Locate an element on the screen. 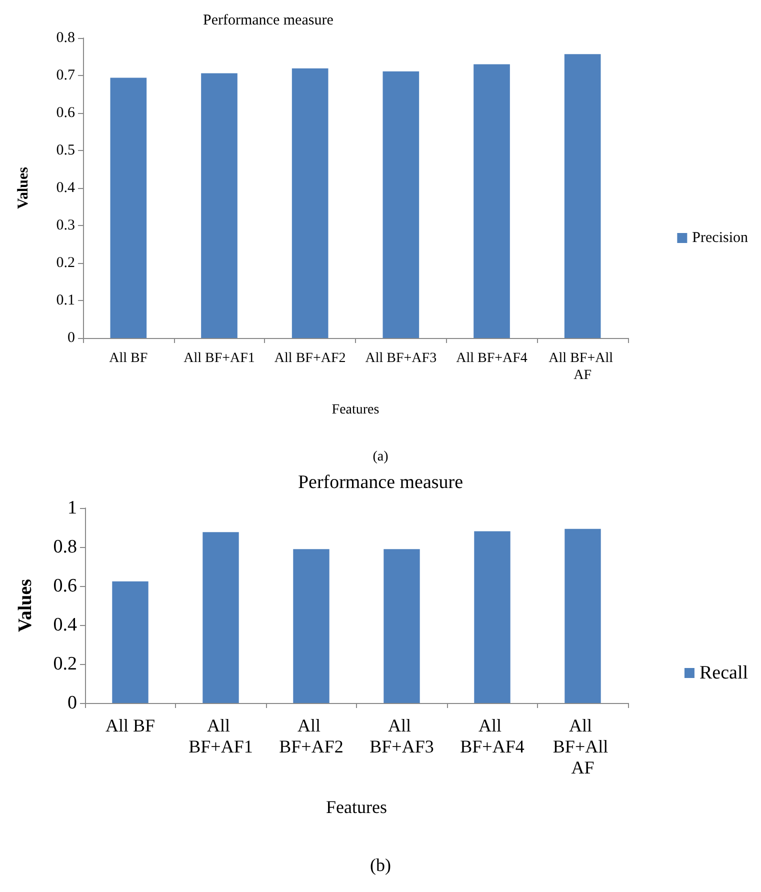 The height and width of the screenshot is (892, 761). y-tick-label: 0.5 is located at coordinates (65, 150).